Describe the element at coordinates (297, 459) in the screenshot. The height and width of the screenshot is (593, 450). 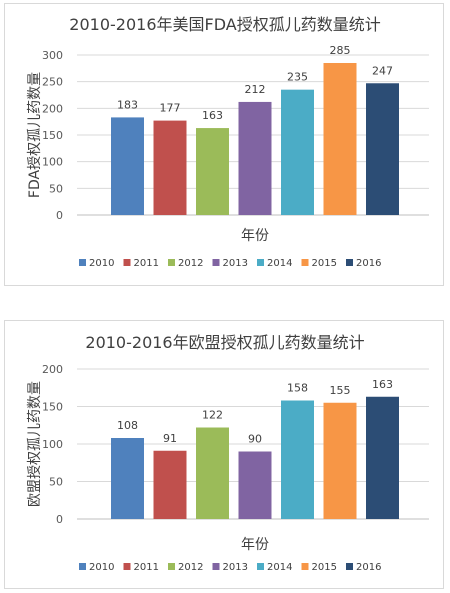
I see `eu-bar-2014` at that location.